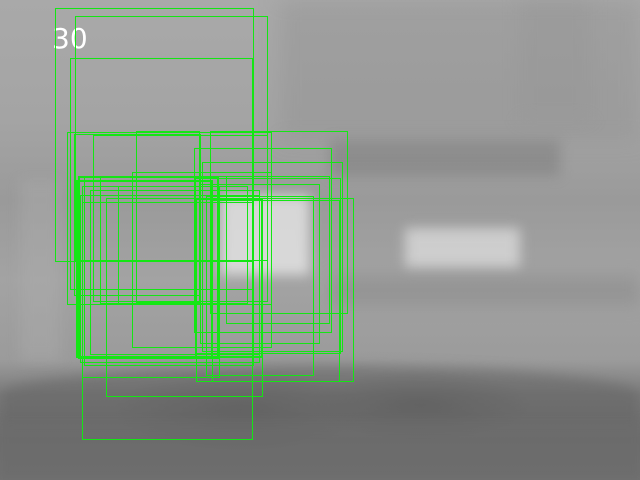 The width and height of the screenshot is (640, 480). Describe the element at coordinates (462, 248) in the screenshot. I see `scene-bright-window-right` at that location.